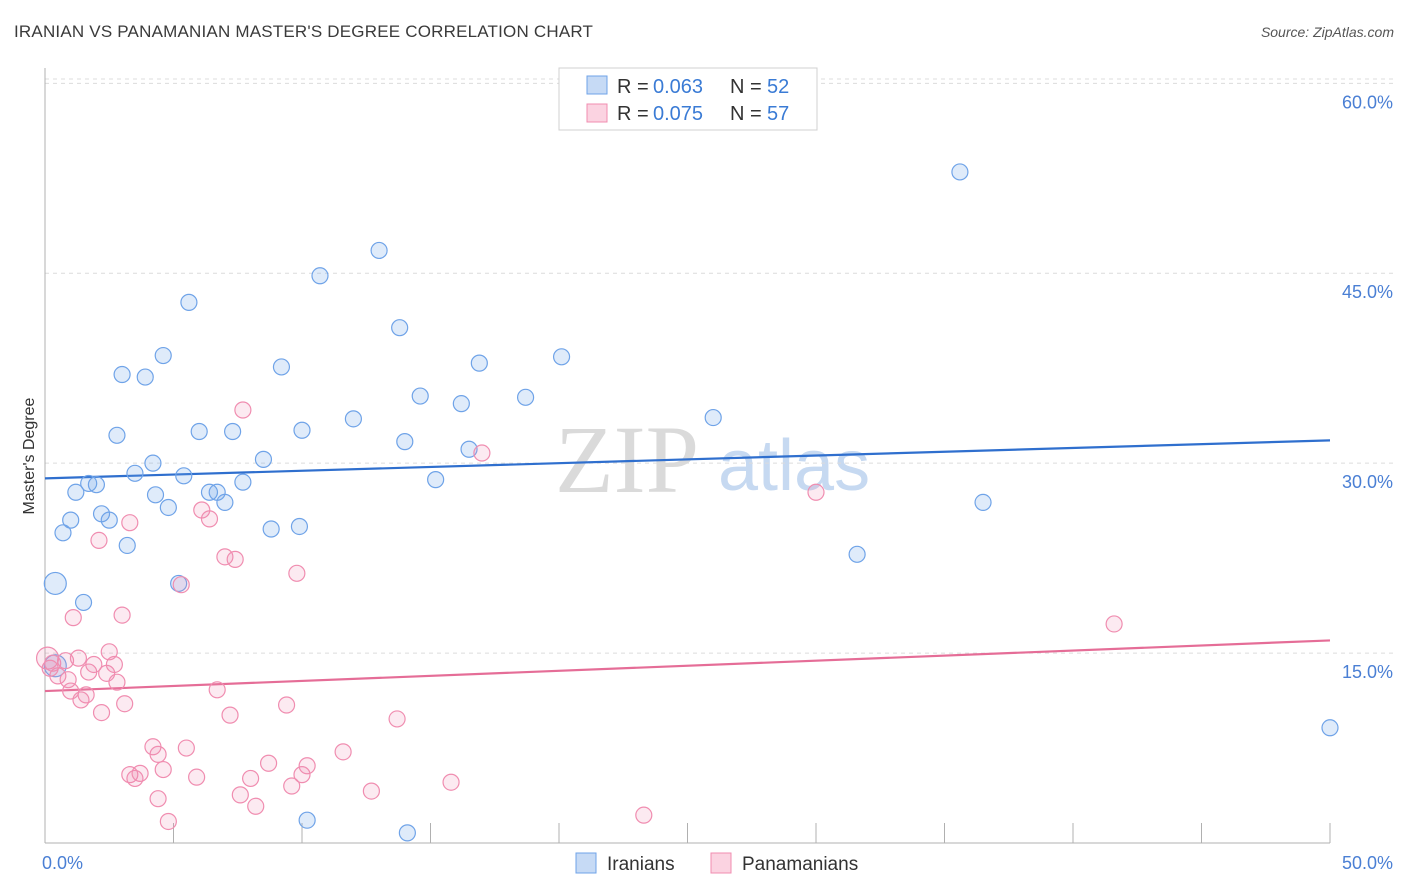 The height and width of the screenshot is (892, 1406). What do you see at coordinates (1367, 672) in the screenshot?
I see `y-tick-label: 15.0%` at bounding box center [1367, 672].